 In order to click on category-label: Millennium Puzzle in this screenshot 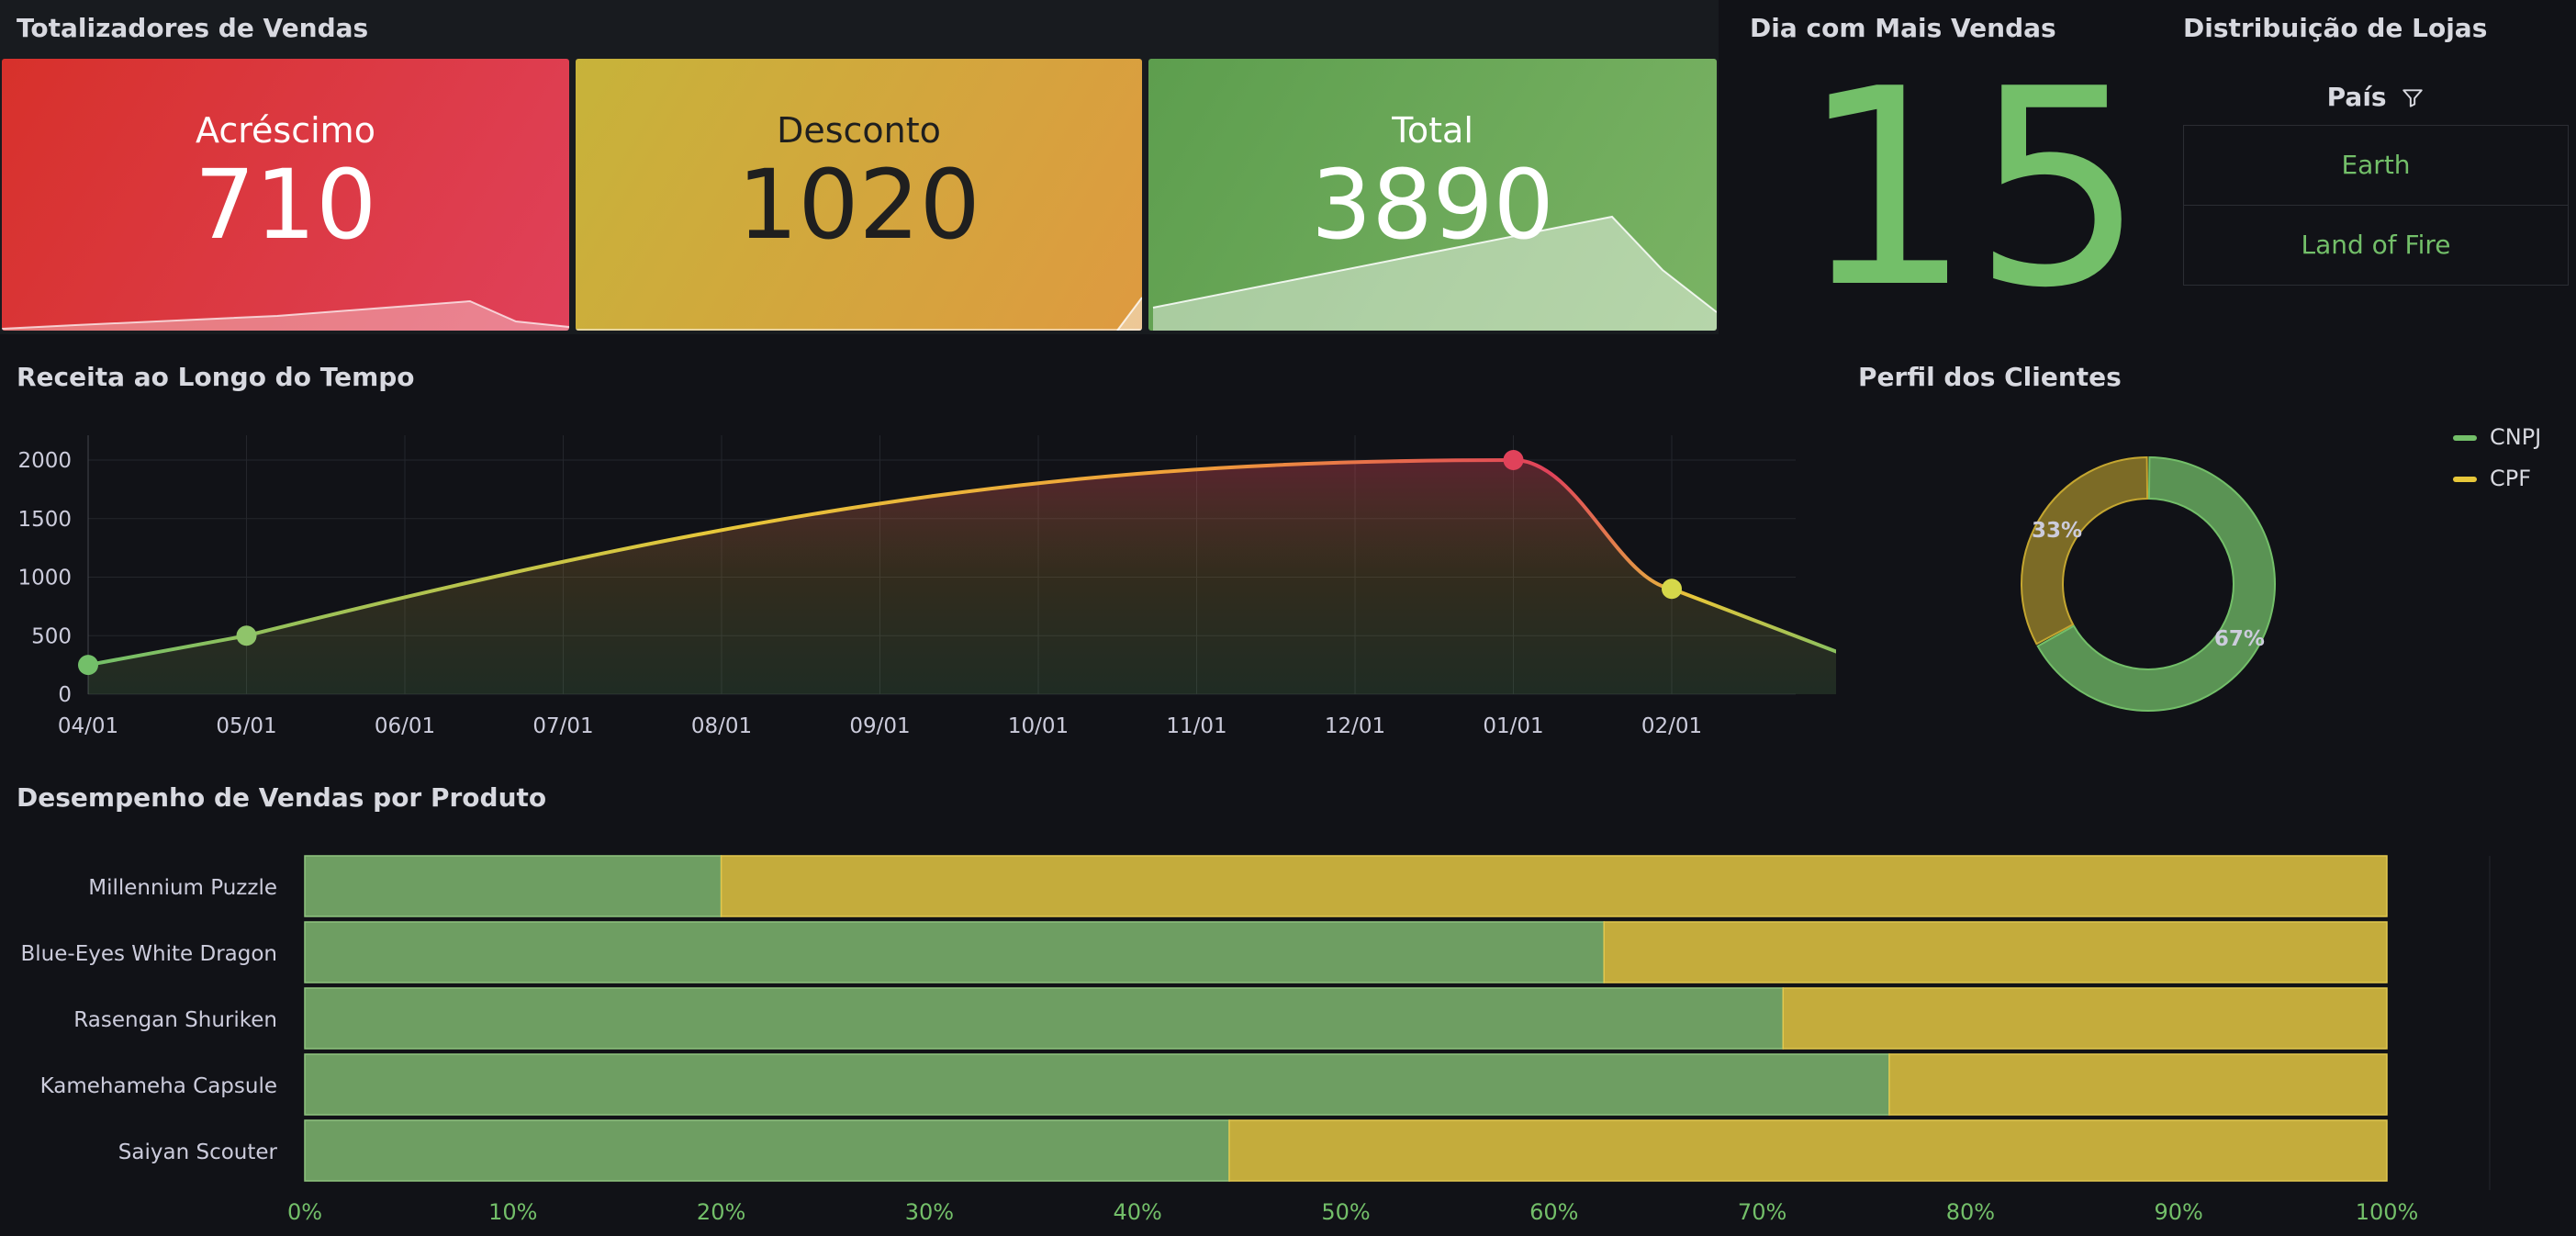, I will do `click(182, 888)`.